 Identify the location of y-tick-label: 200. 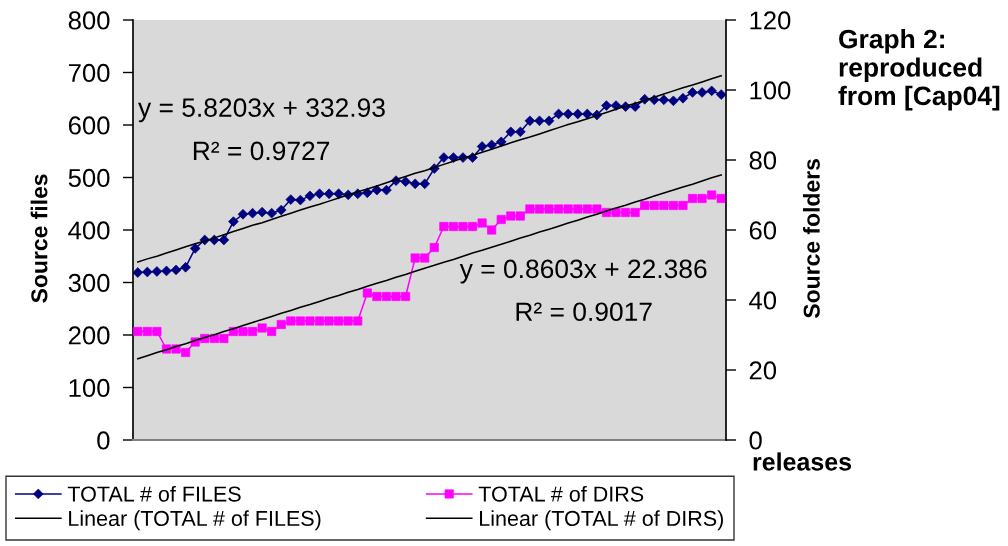
(89, 335).